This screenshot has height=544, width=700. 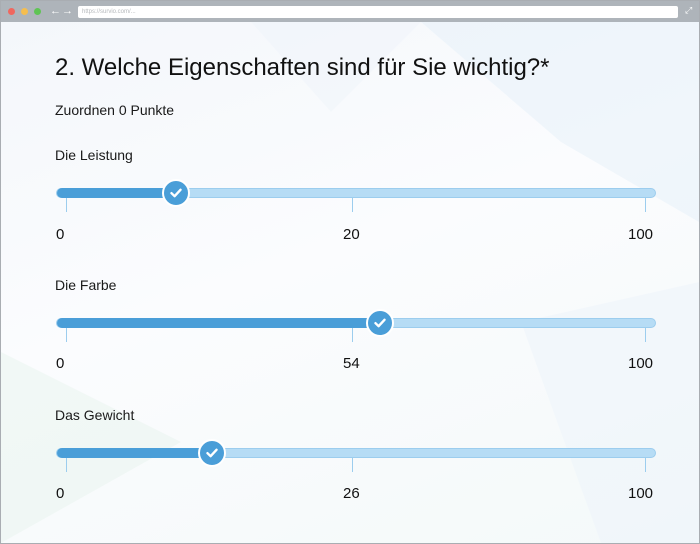 I want to click on minimize-window-button, so click(x=24, y=11).